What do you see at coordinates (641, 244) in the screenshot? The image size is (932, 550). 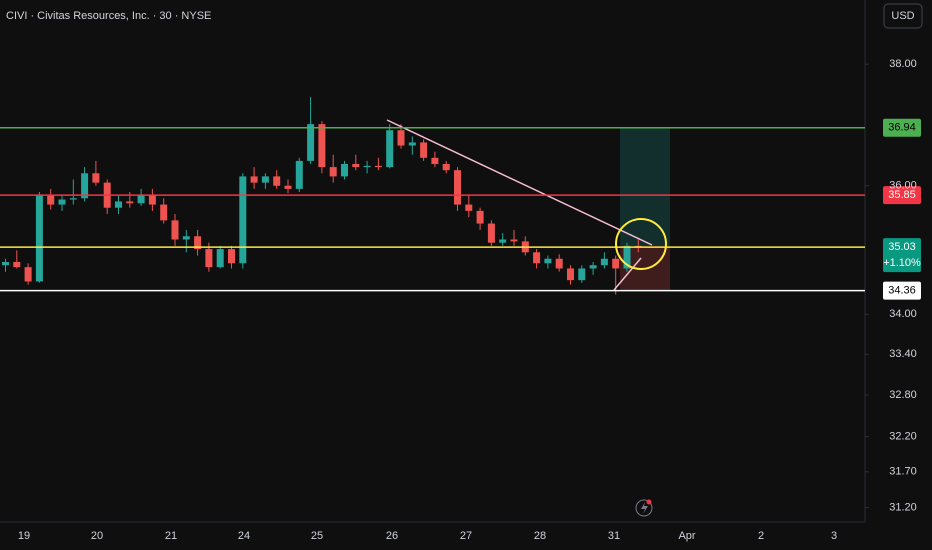 I see `highlight-circle` at bounding box center [641, 244].